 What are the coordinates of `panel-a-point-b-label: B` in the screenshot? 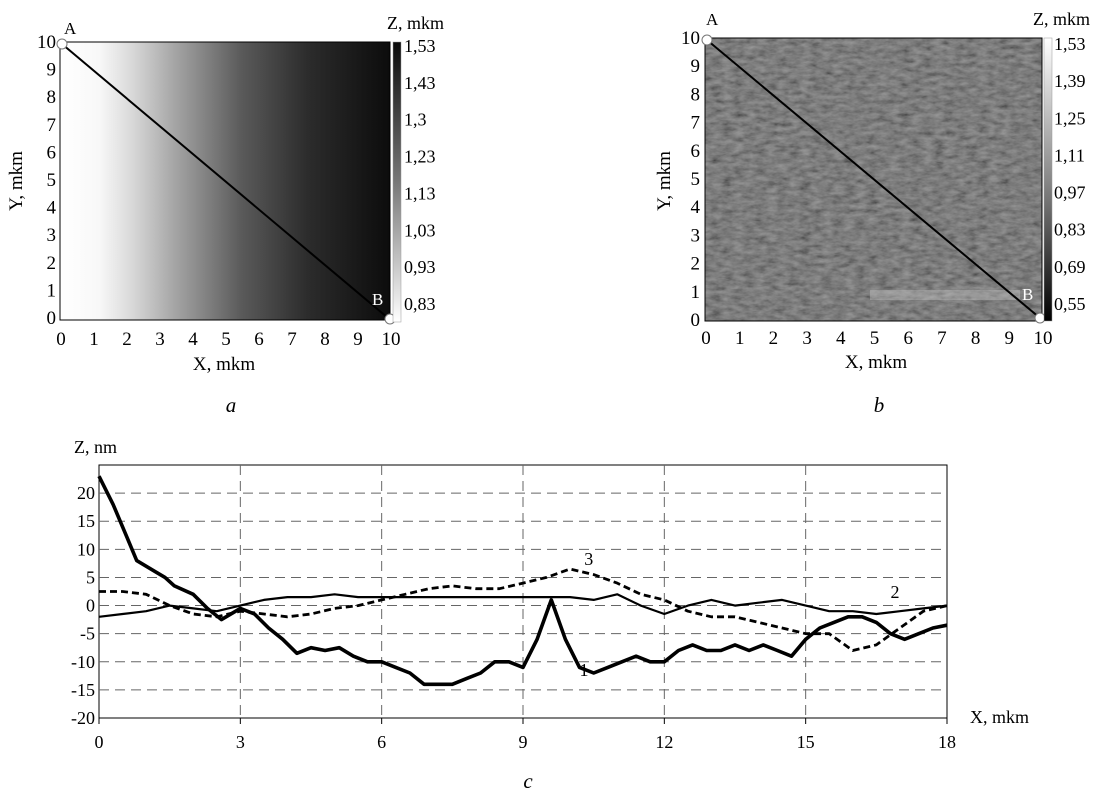 It's located at (377, 299).